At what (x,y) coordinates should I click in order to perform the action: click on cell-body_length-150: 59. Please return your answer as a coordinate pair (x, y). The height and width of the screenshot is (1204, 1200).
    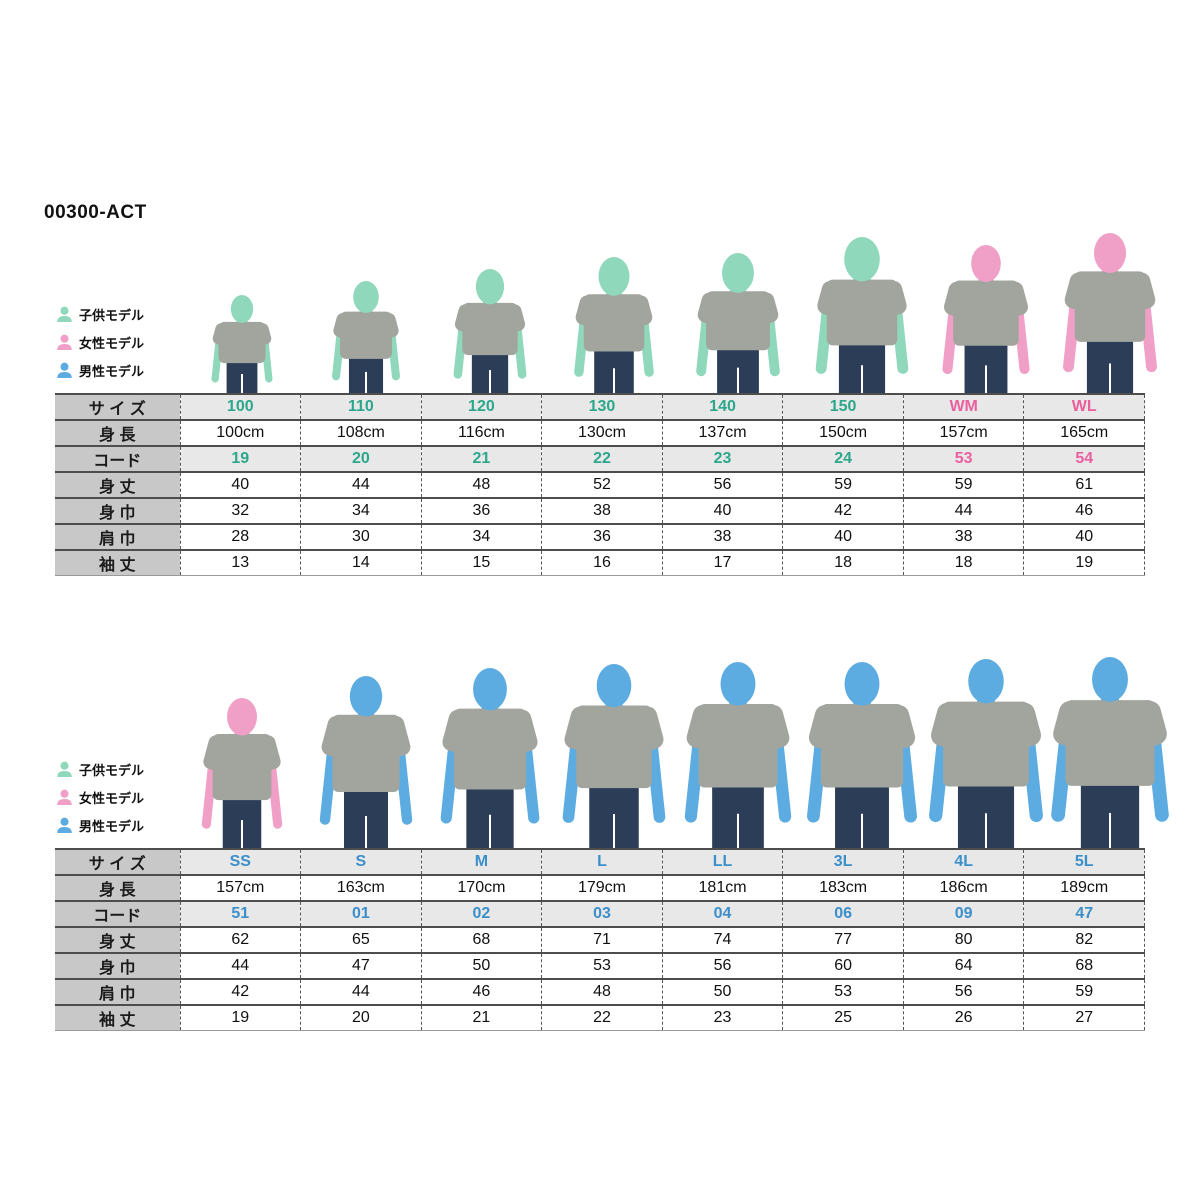
    Looking at the image, I should click on (843, 484).